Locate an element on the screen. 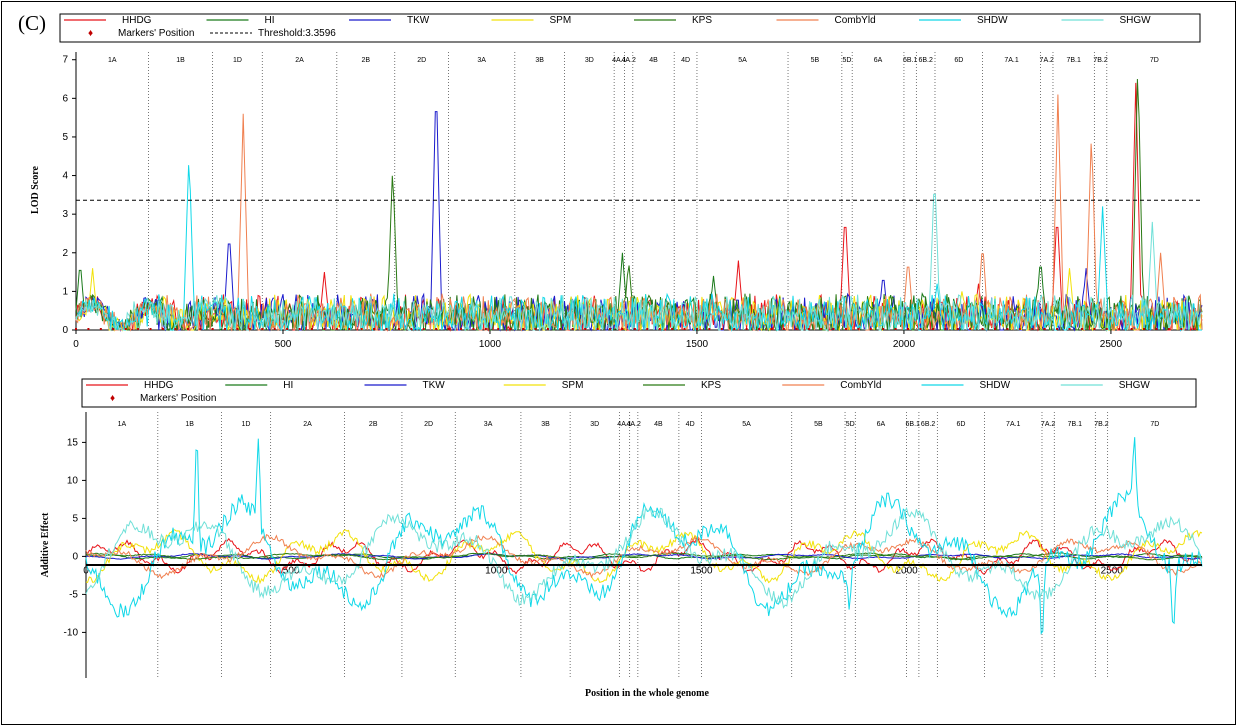 Image resolution: width=1239 pixels, height=727 pixels. lod-chrom-label-4d: 4D is located at coordinates (685, 60).